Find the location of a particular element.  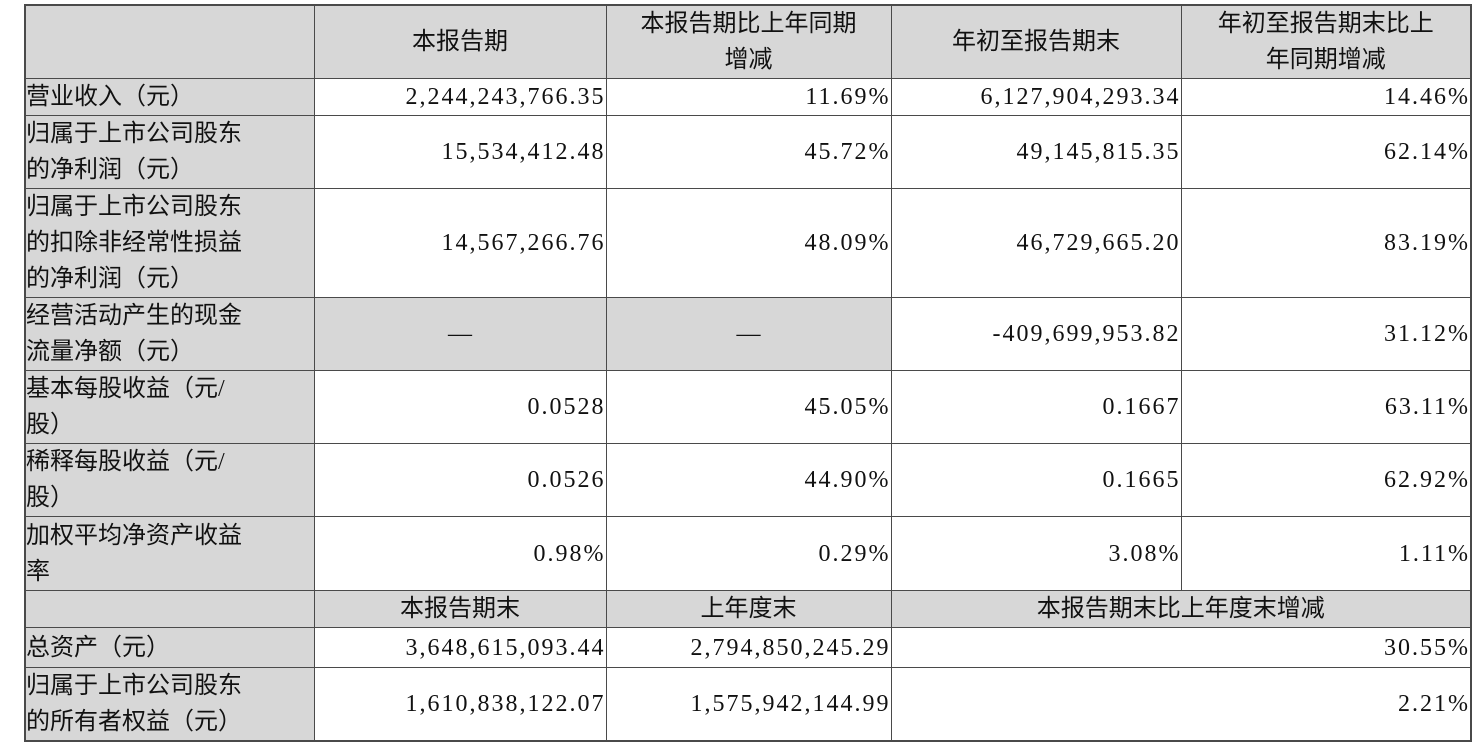

ytd-value: 0.1667 is located at coordinates (1036, 407).